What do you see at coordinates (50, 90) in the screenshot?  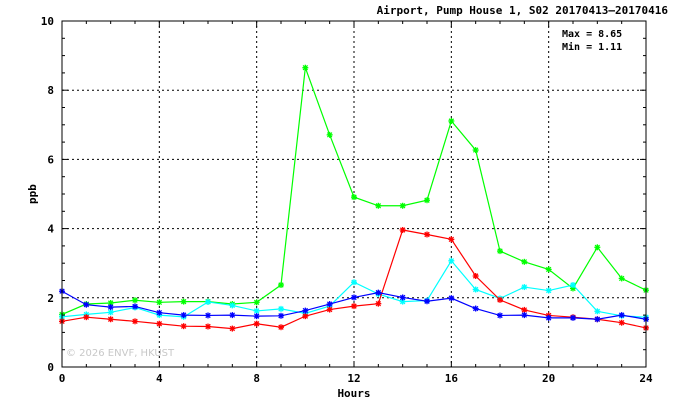 I see `y-tick-label: 8` at bounding box center [50, 90].